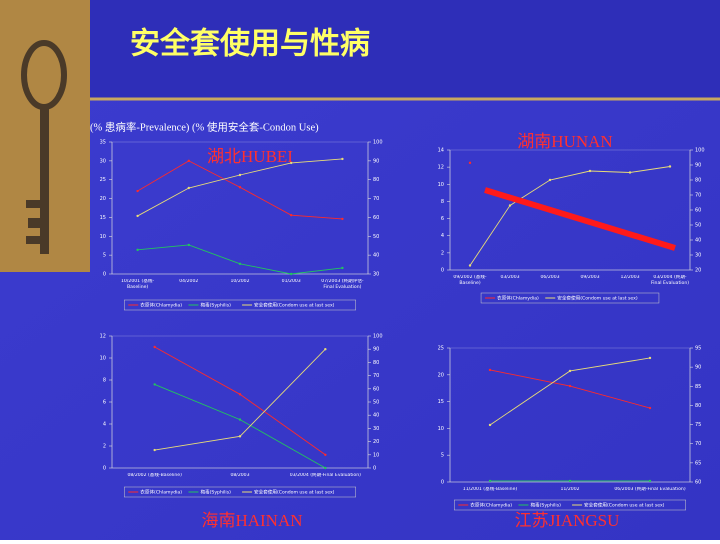 This screenshot has width=720, height=544. I want to click on y-tick-label: 14, so click(441, 151).